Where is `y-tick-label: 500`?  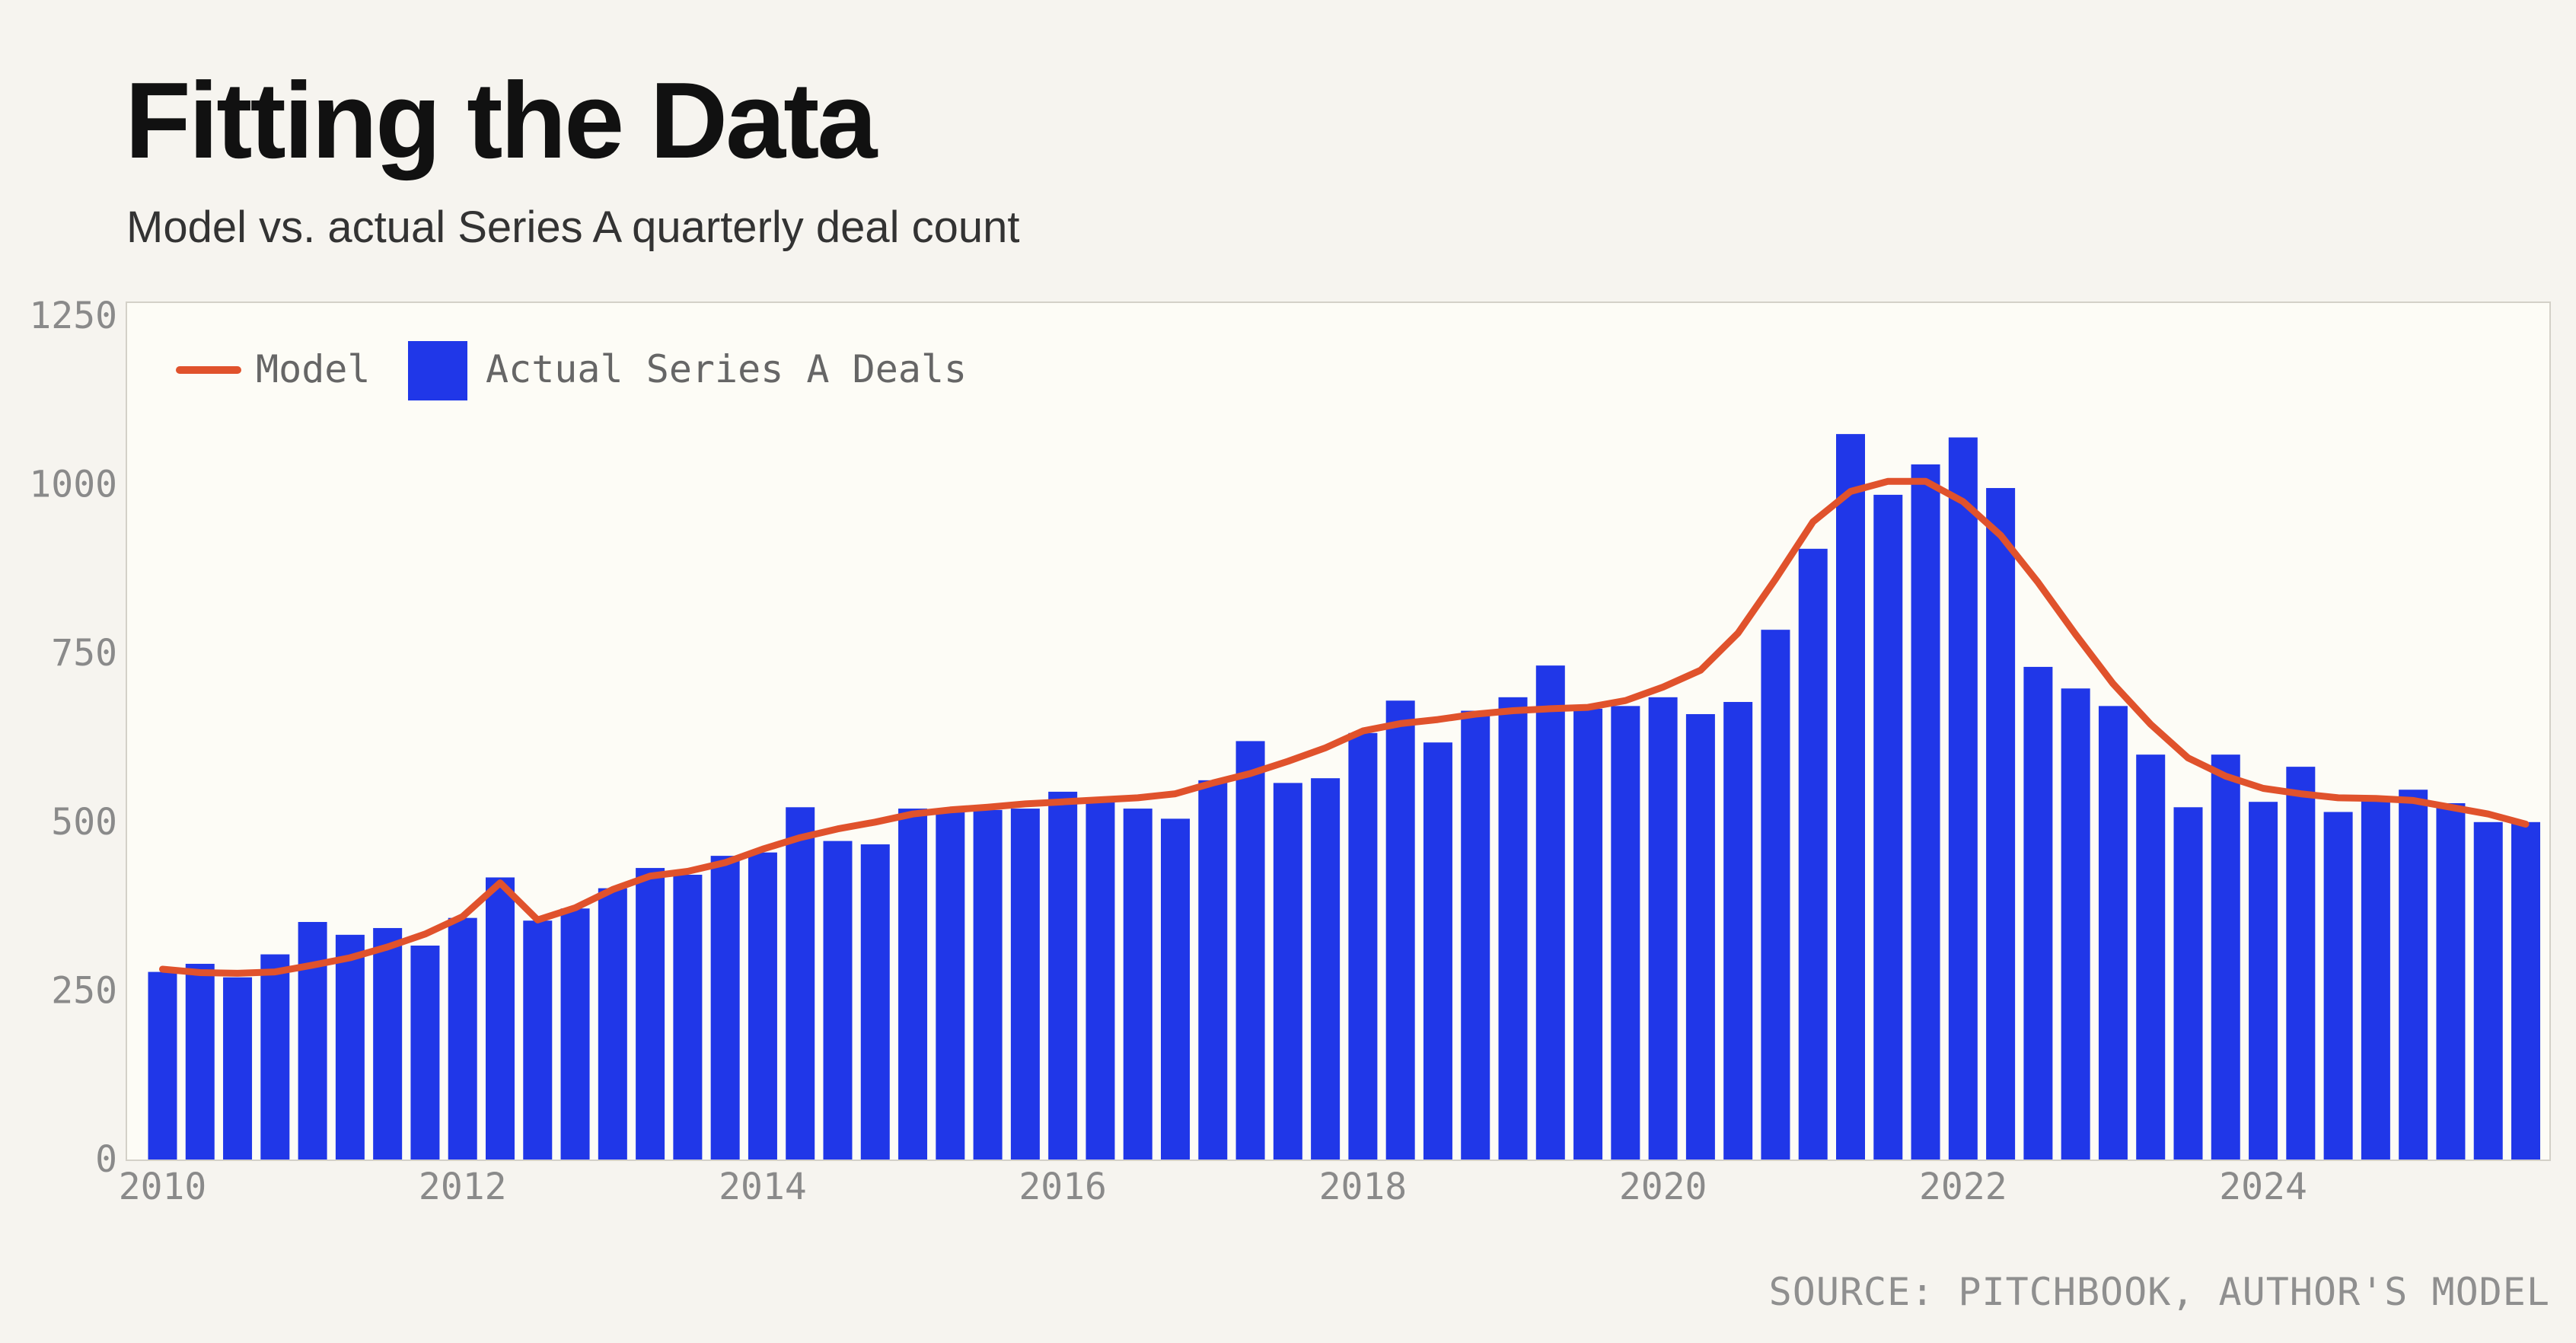
y-tick-label: 500 is located at coordinates (84, 823).